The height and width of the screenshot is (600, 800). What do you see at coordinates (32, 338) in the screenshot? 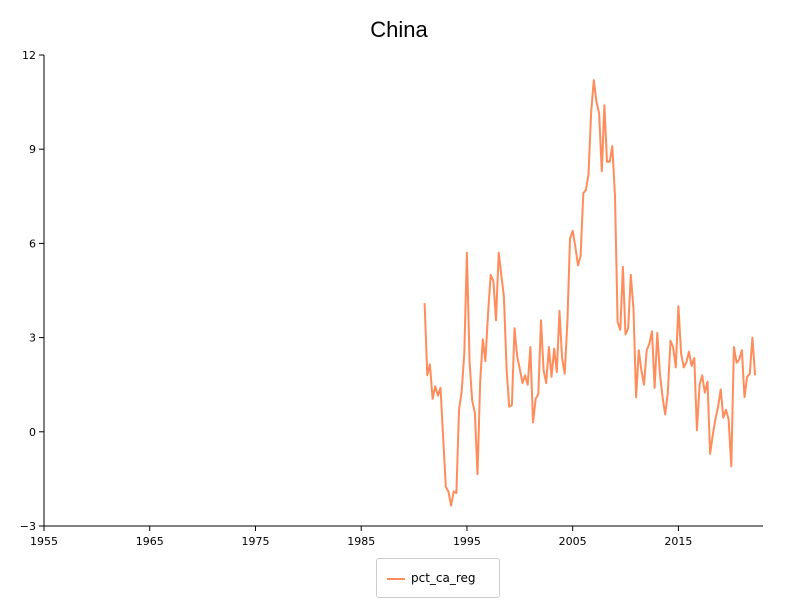
I see `y-tick-label: 3` at bounding box center [32, 338].